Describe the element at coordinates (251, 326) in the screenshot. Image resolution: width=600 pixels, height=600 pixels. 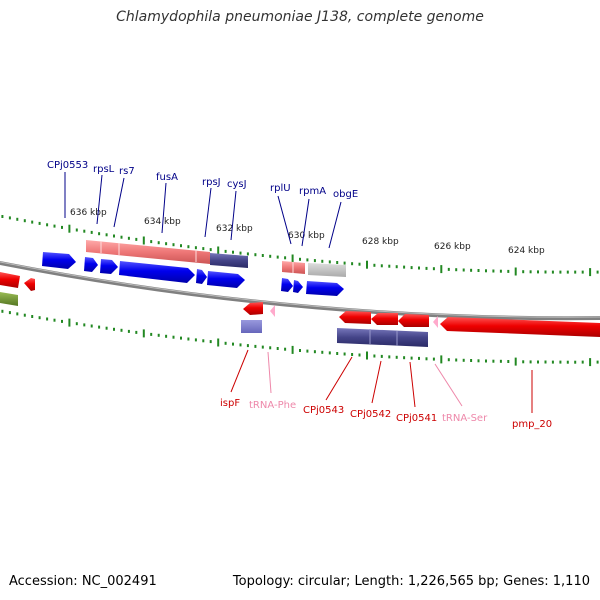
I see `feature-lavender-segment` at that location.